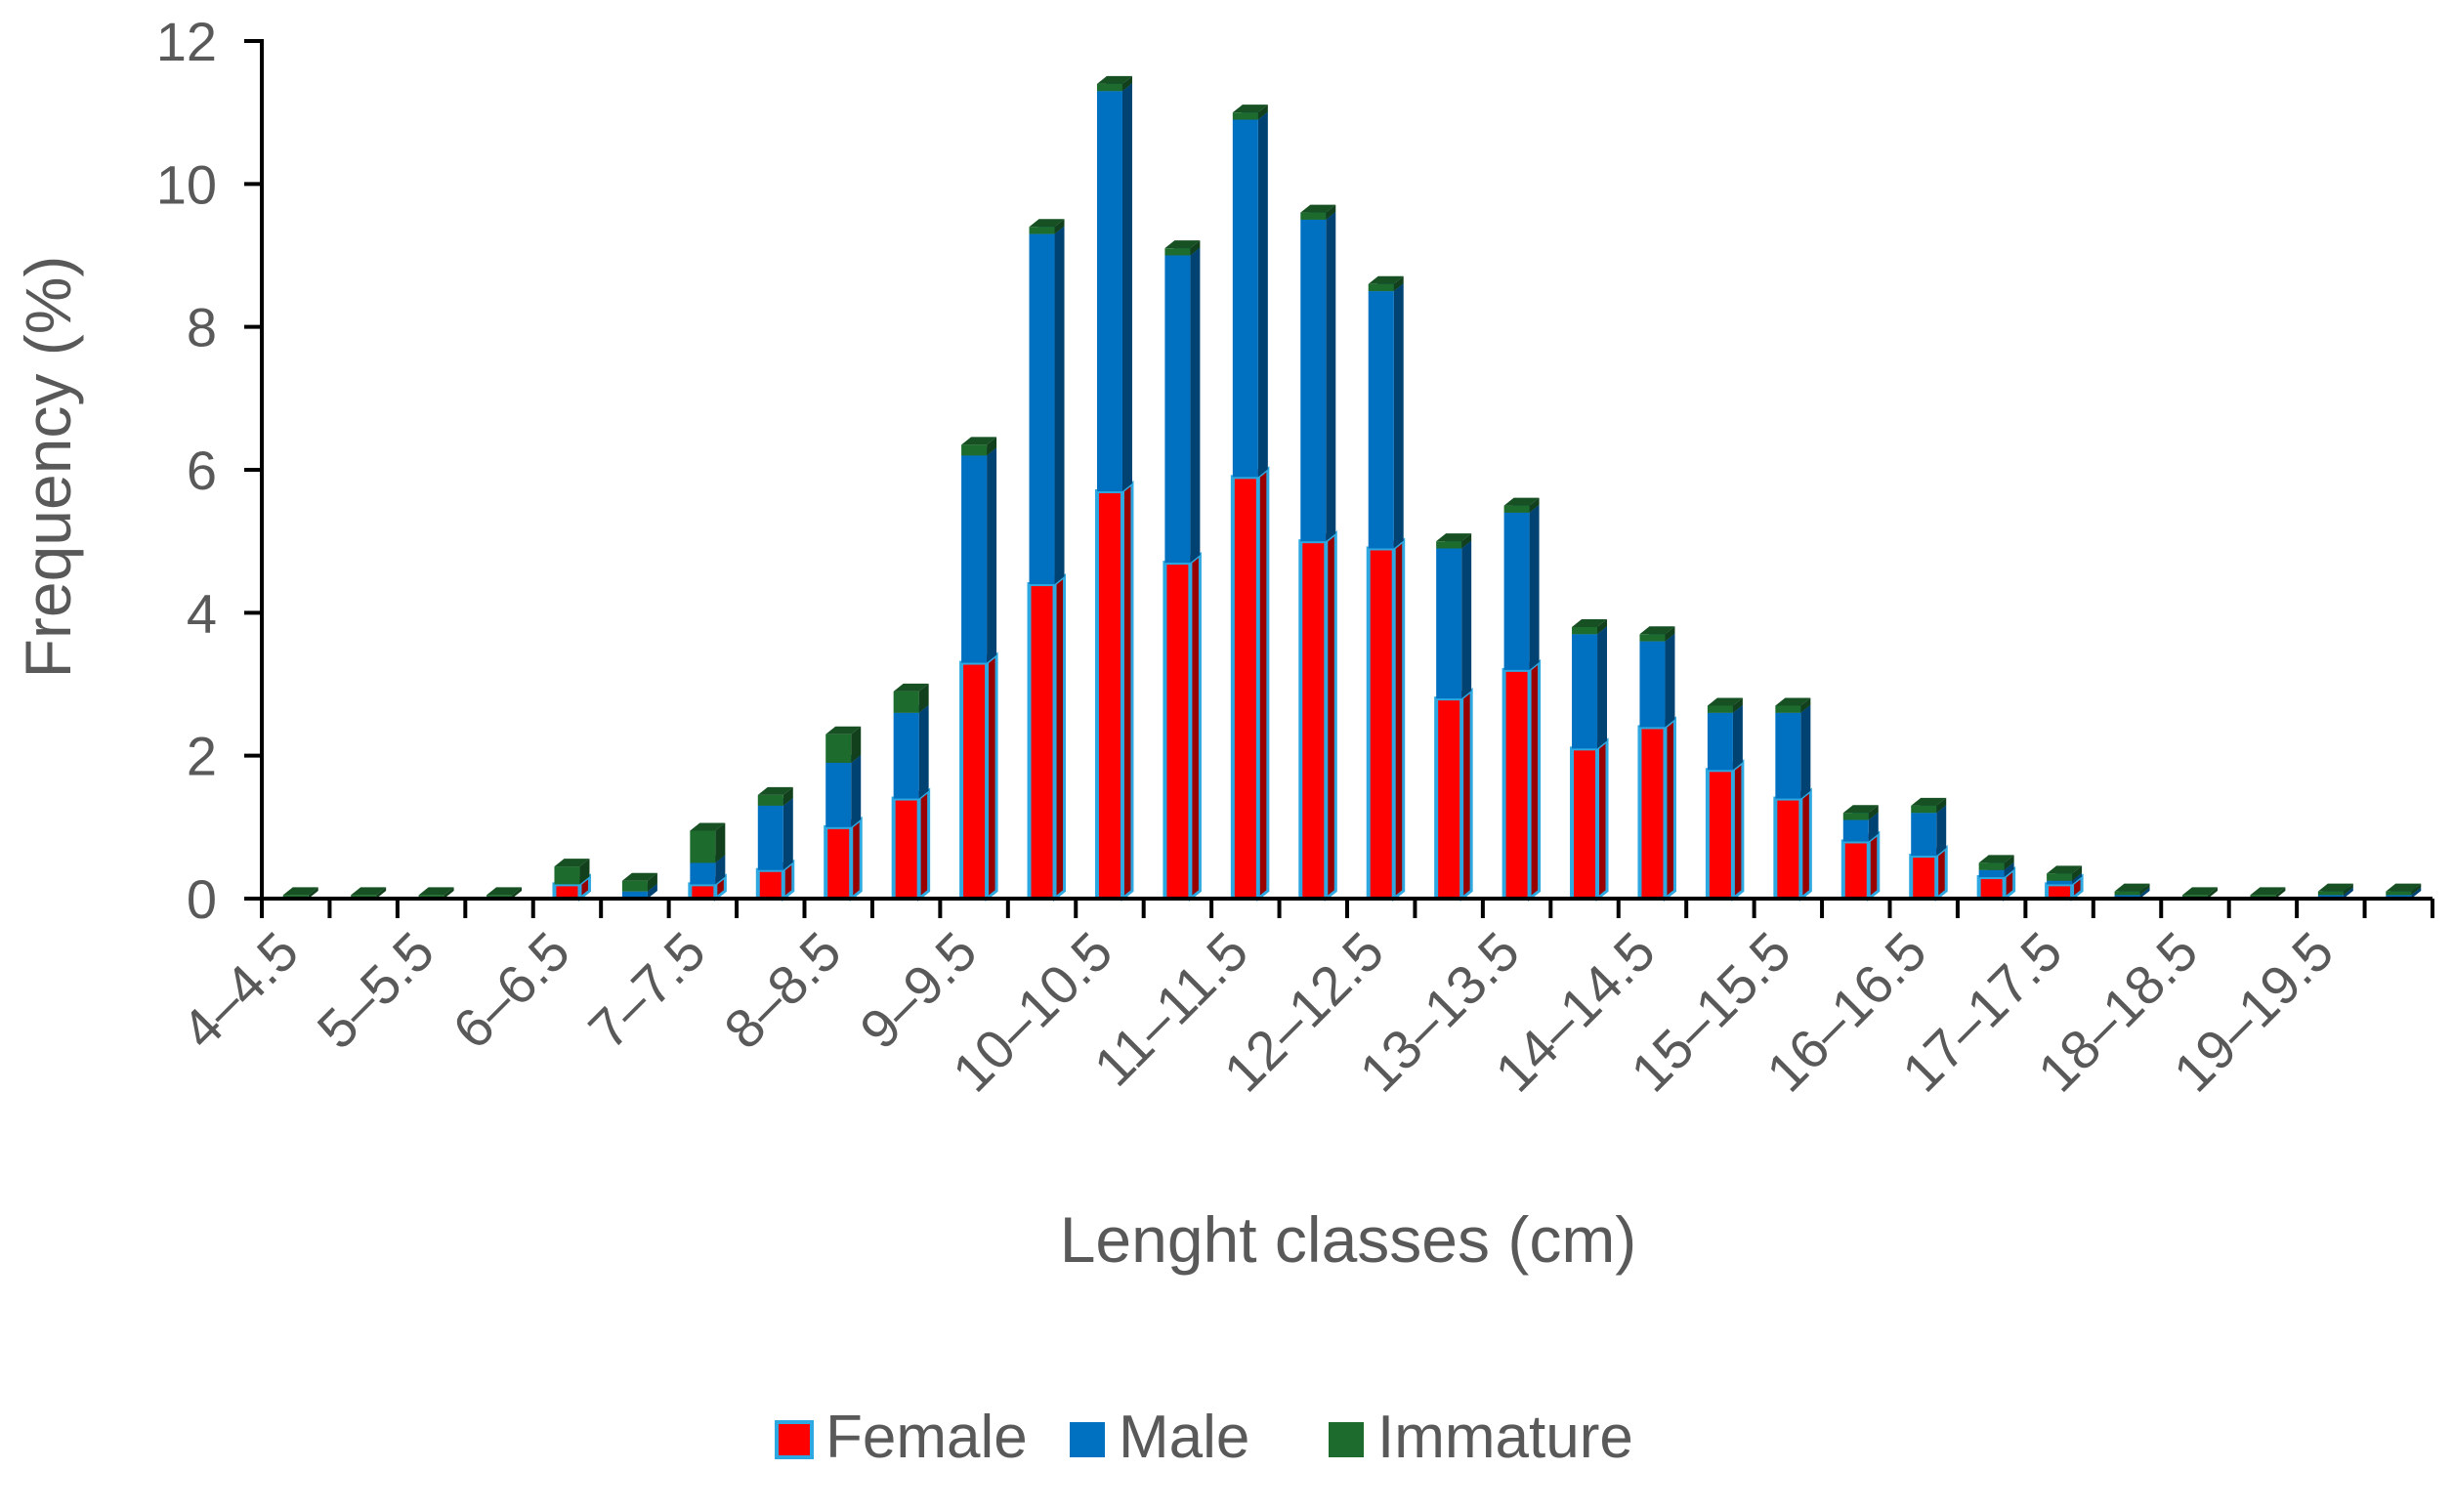  Describe the element at coordinates (1114, 287) in the screenshot. I see `bar-male-10–10.5` at that location.